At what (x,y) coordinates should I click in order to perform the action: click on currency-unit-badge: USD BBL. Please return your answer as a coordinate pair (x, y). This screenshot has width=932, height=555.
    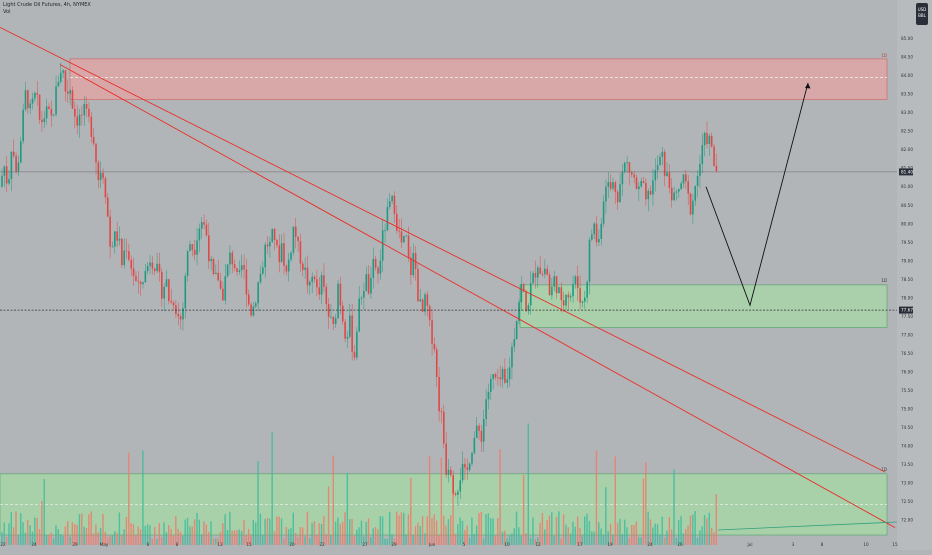
    Looking at the image, I should click on (922, 14).